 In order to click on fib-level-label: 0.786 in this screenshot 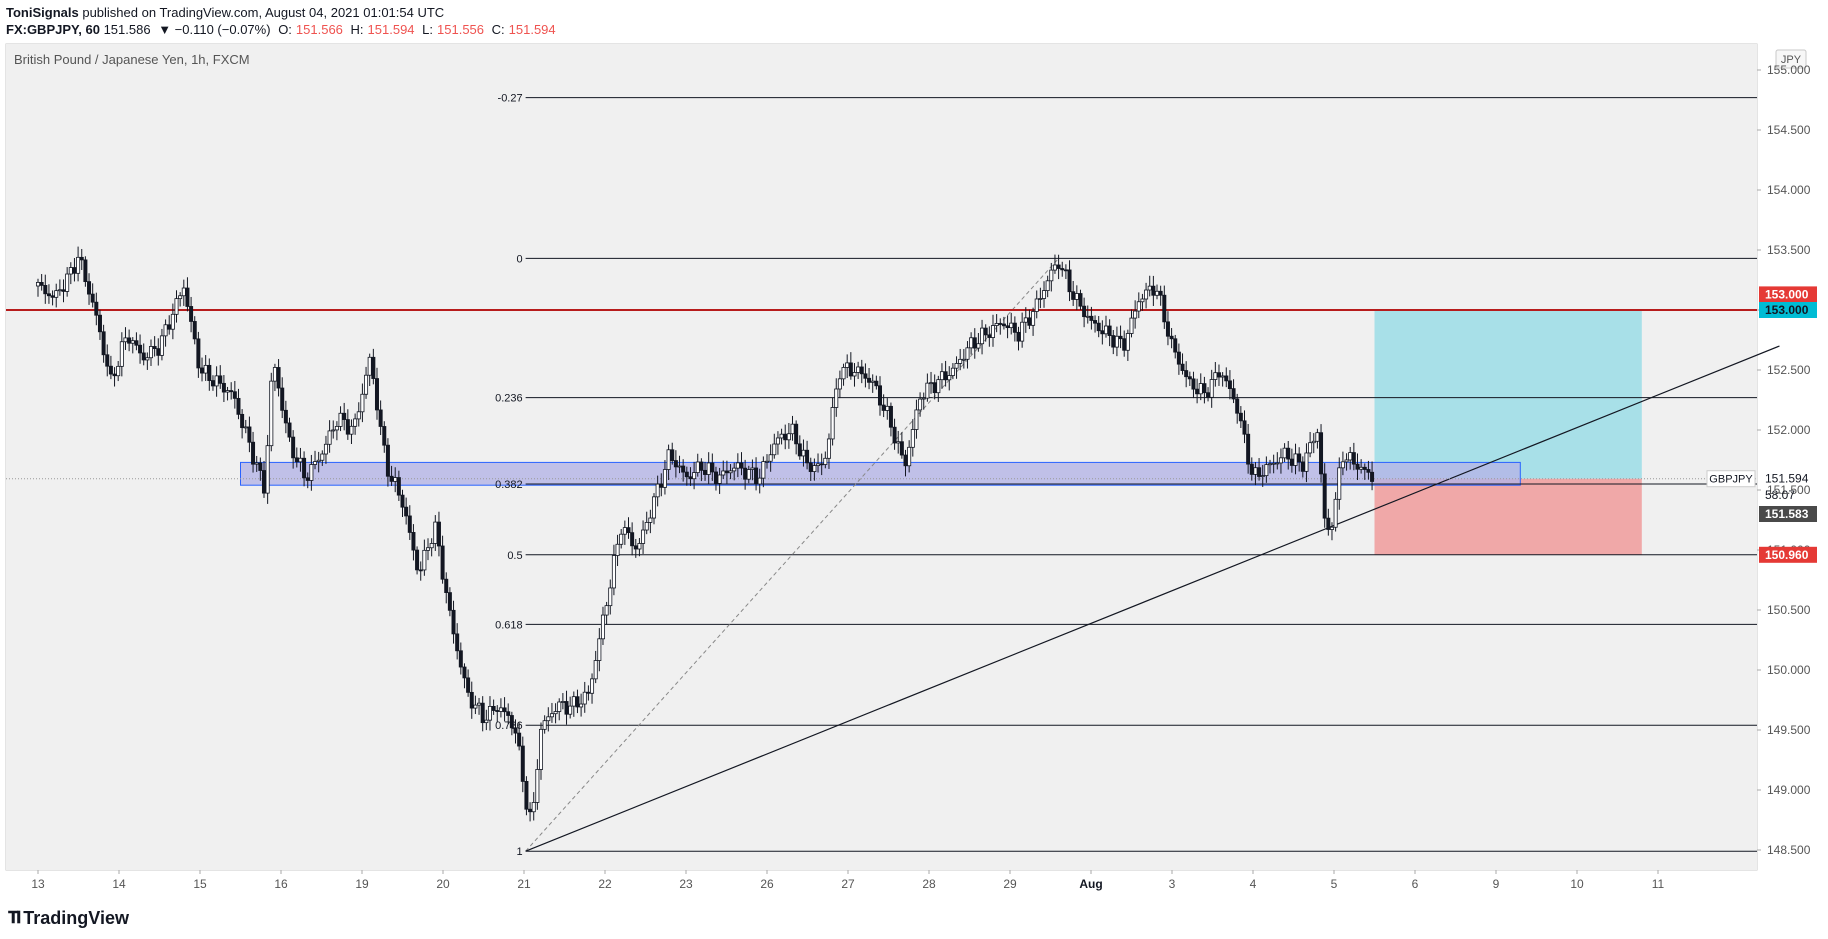, I will do `click(509, 726)`.